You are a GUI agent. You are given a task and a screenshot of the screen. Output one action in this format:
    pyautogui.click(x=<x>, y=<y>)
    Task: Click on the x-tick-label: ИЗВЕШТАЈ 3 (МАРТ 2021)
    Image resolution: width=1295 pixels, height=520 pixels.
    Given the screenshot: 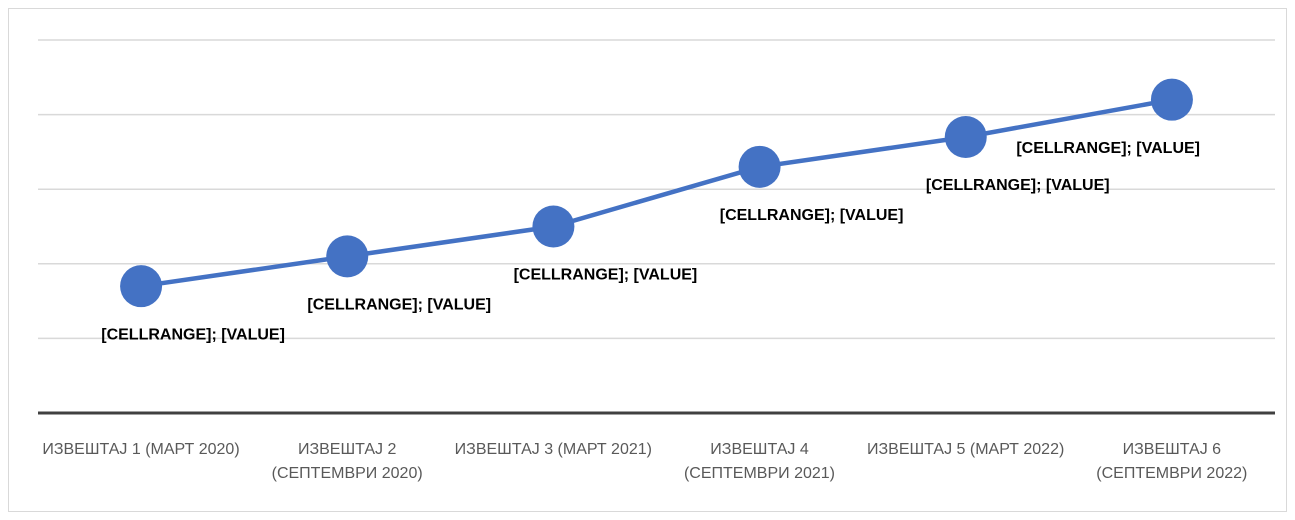 What is the action you would take?
    pyautogui.click(x=553, y=449)
    